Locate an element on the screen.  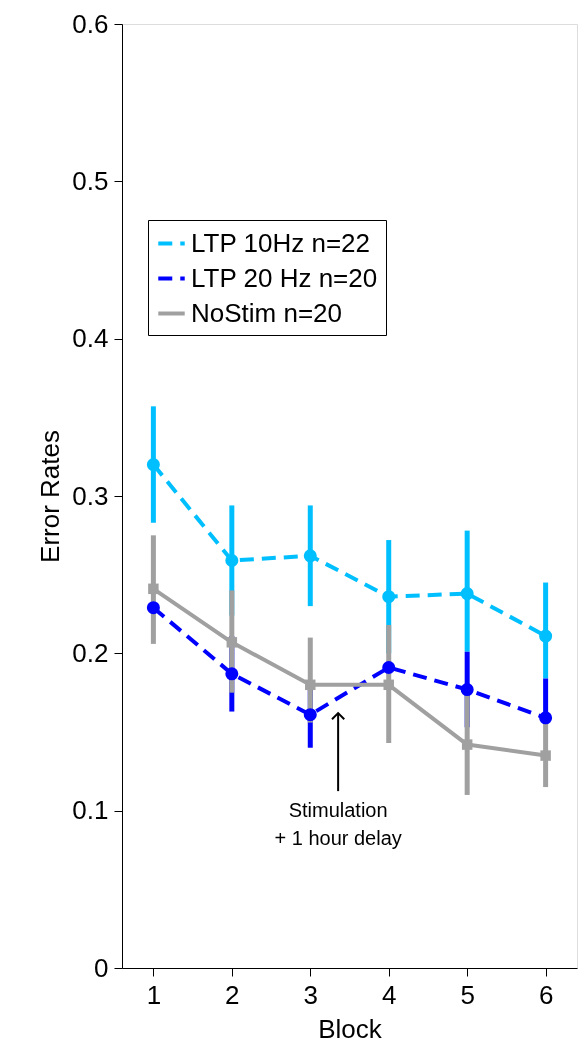
x-tick-label: 1 is located at coordinates (154, 994).